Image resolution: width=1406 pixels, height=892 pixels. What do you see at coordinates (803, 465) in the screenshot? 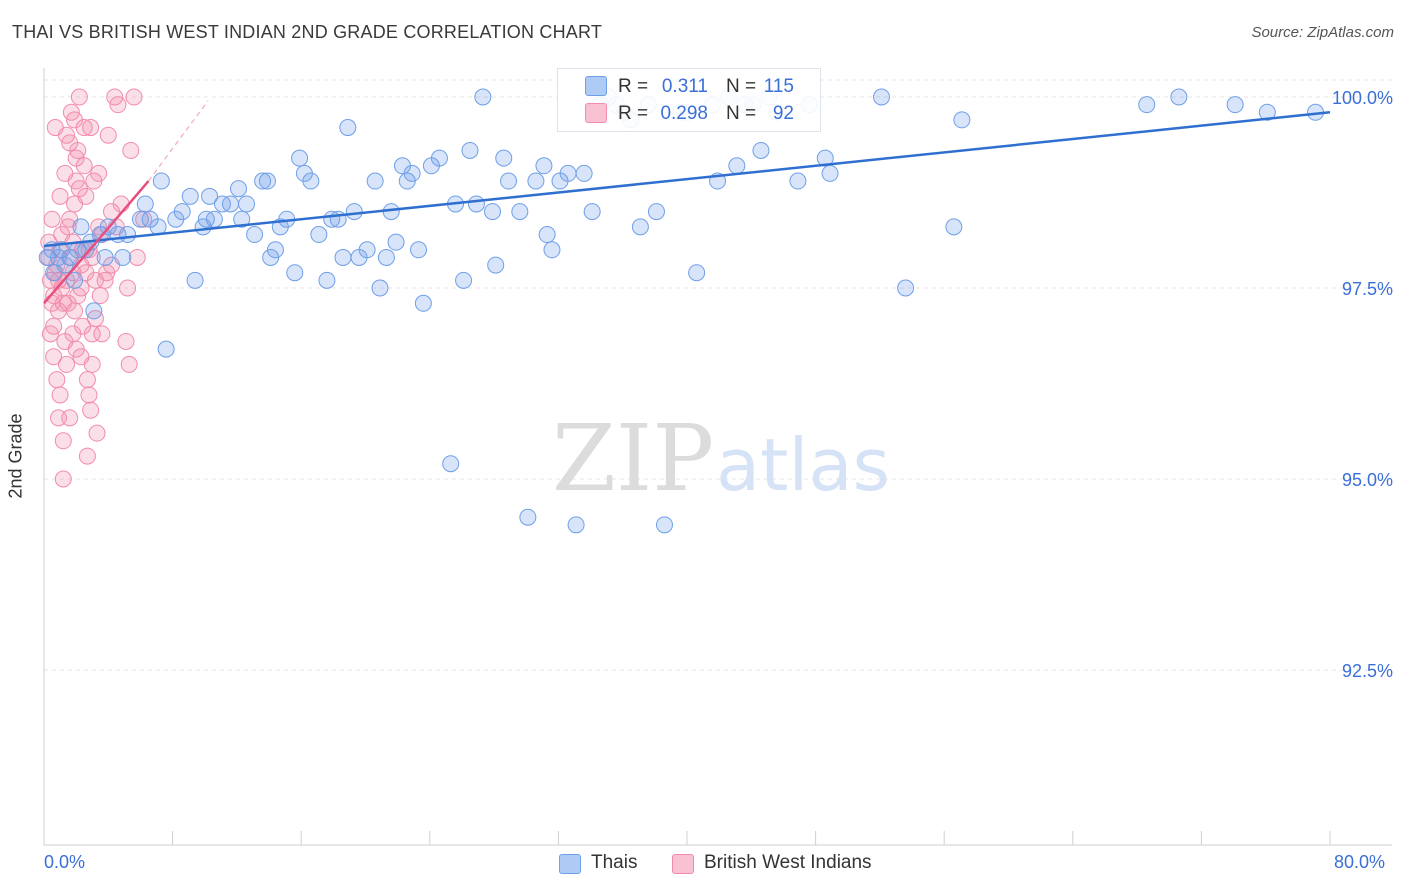
I see `watermark-atlas: atlas` at bounding box center [803, 465].